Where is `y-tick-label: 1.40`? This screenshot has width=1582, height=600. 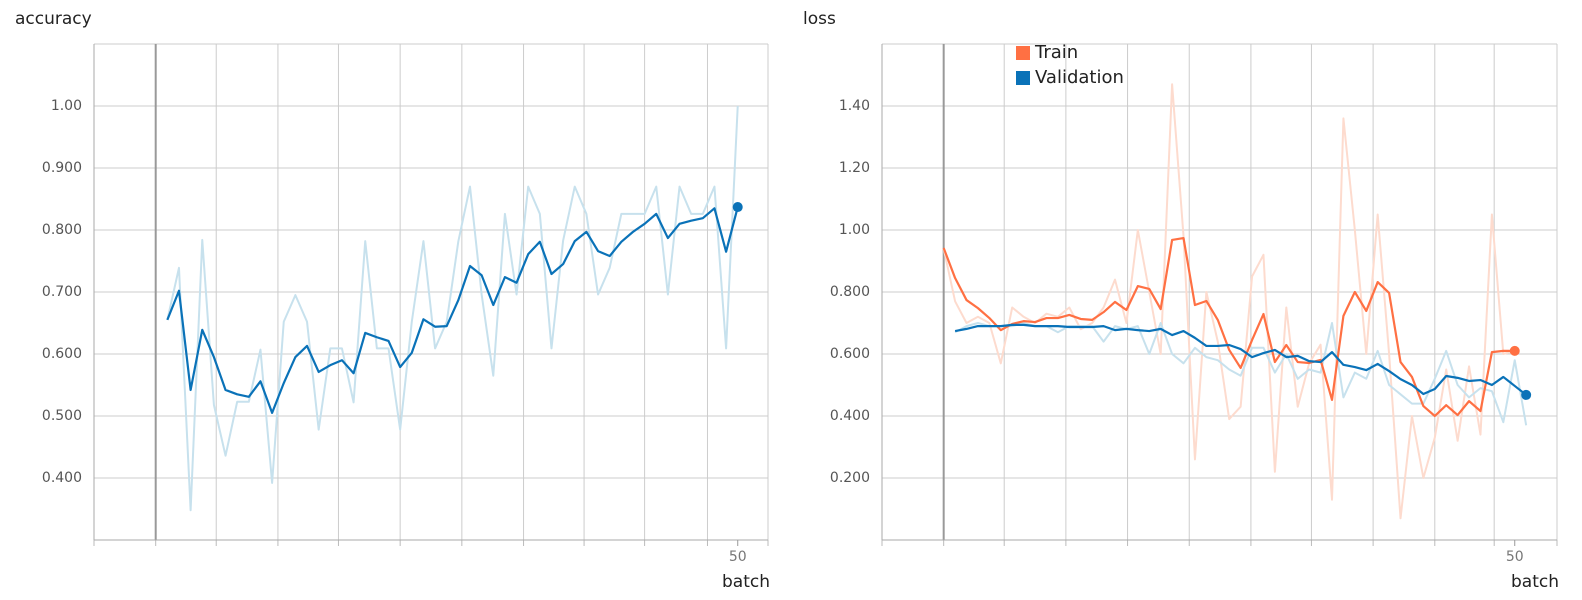 y-tick-label: 1.40 is located at coordinates (854, 106).